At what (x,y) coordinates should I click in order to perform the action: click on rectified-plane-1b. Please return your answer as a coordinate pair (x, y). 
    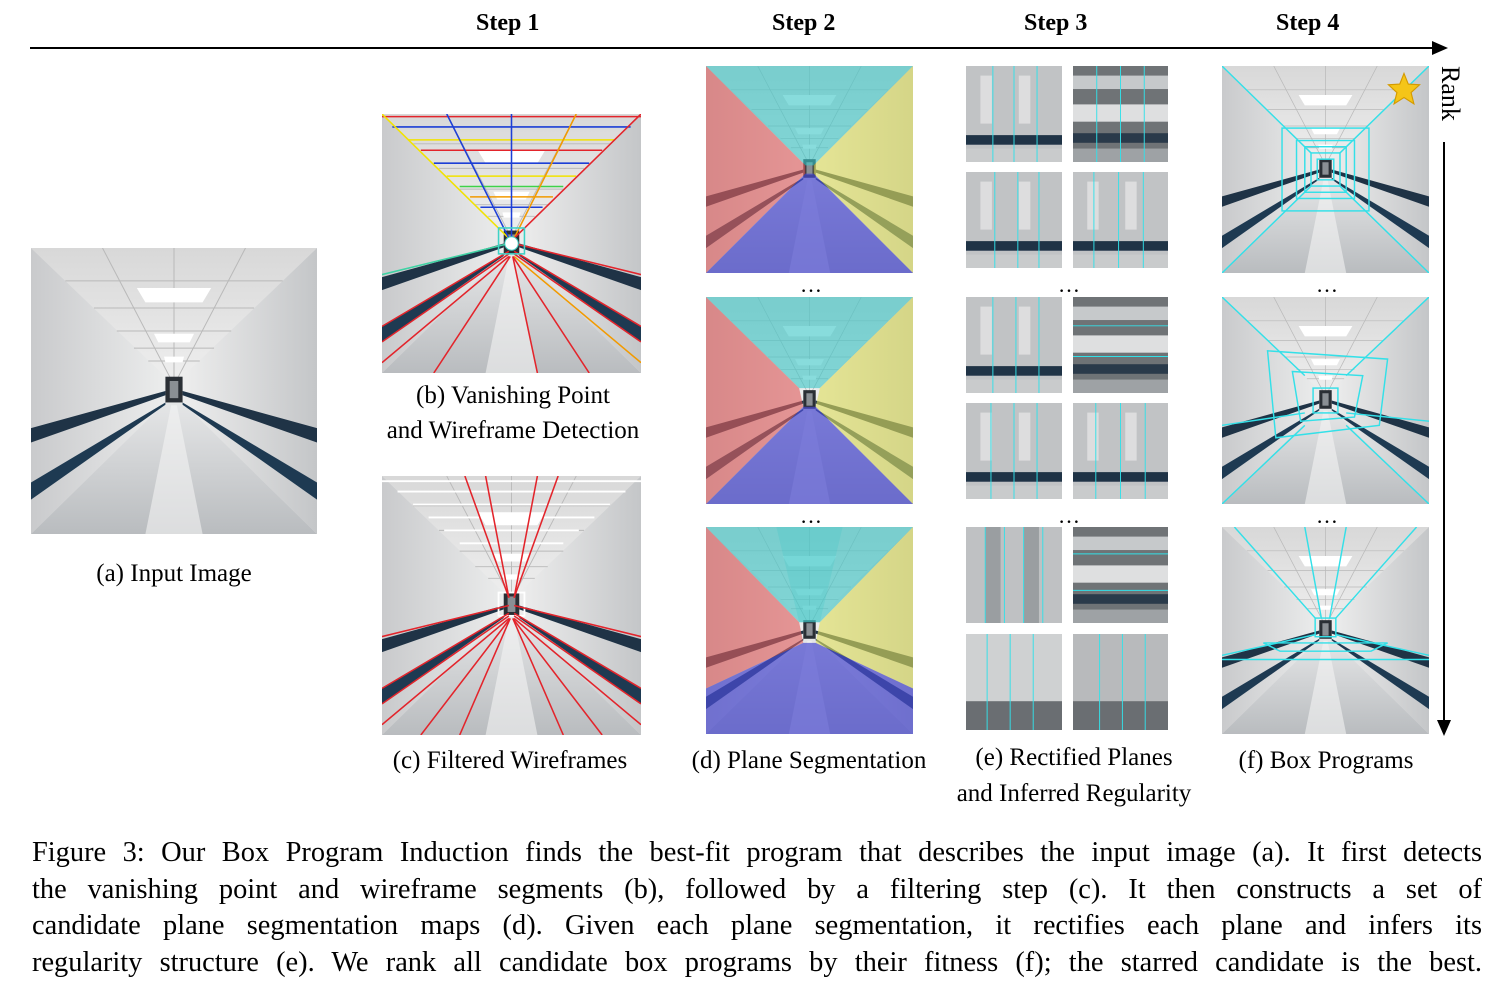
    Looking at the image, I should click on (1120, 114).